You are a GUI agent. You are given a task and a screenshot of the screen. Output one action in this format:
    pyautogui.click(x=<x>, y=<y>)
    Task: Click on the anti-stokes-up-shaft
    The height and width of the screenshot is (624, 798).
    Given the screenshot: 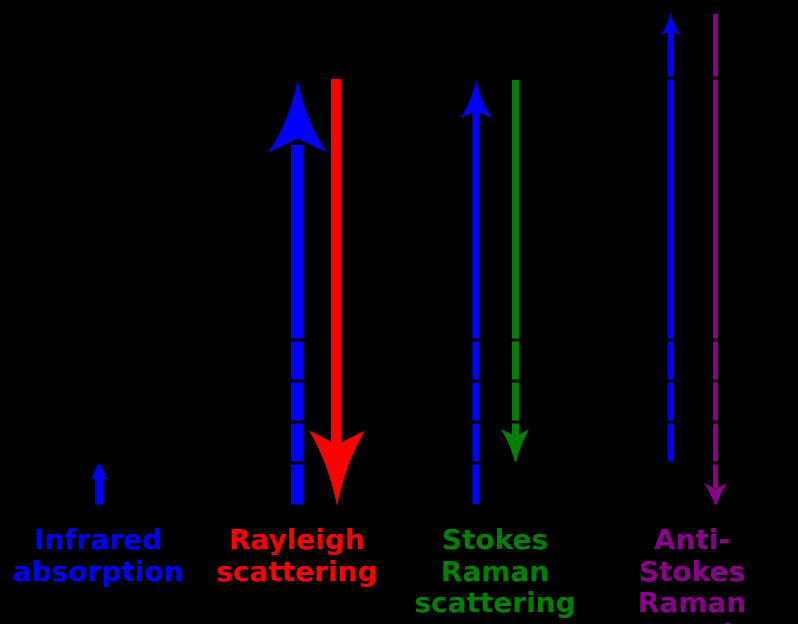 What is the action you would take?
    pyautogui.click(x=670, y=244)
    